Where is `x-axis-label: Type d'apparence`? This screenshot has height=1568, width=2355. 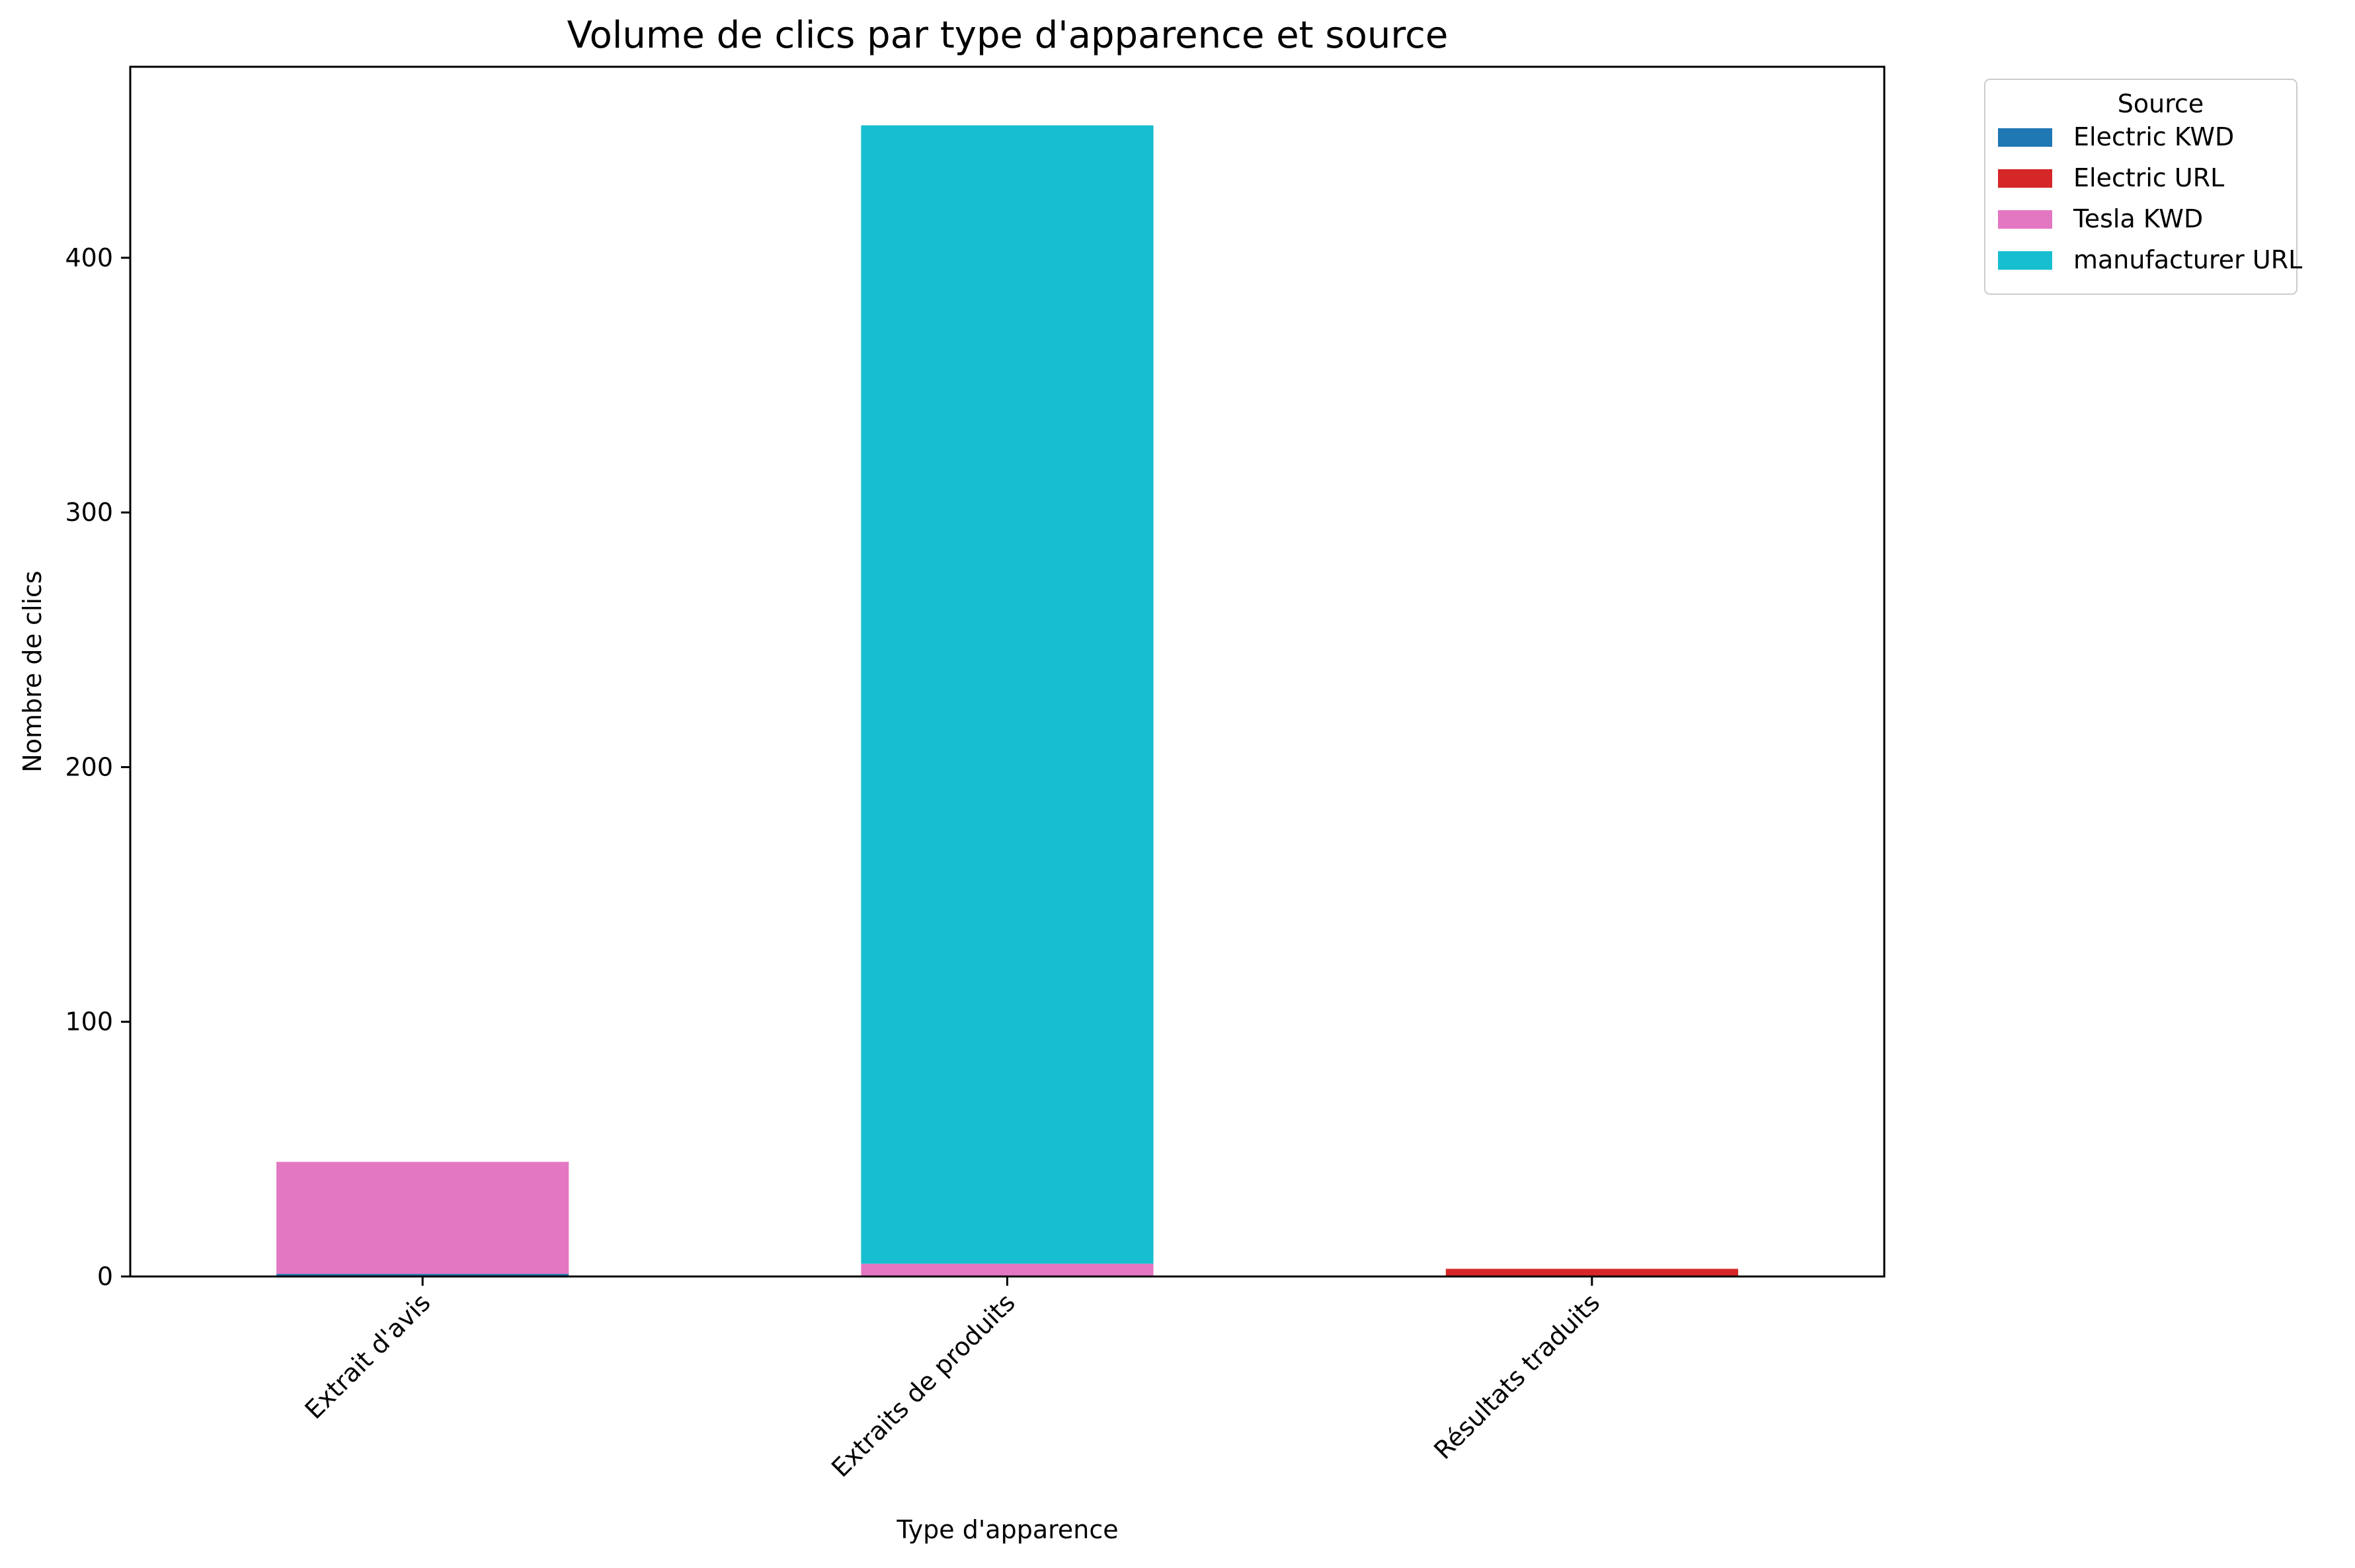
x-axis-label: Type d'apparence is located at coordinates (1007, 1529).